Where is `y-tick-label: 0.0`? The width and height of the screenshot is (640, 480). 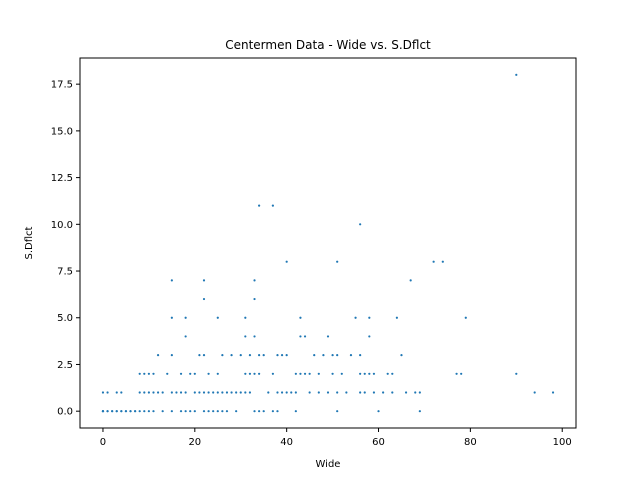
y-tick-label: 0.0 is located at coordinates (65, 412).